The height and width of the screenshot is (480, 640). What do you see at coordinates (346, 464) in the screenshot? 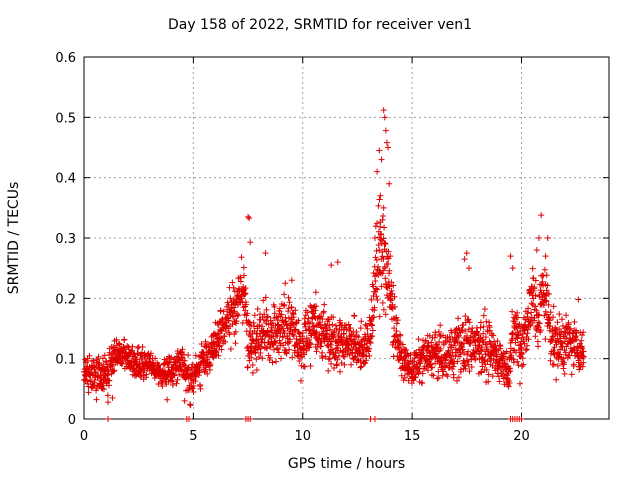
I see `x-axis-label: GPS time / hours` at bounding box center [346, 464].